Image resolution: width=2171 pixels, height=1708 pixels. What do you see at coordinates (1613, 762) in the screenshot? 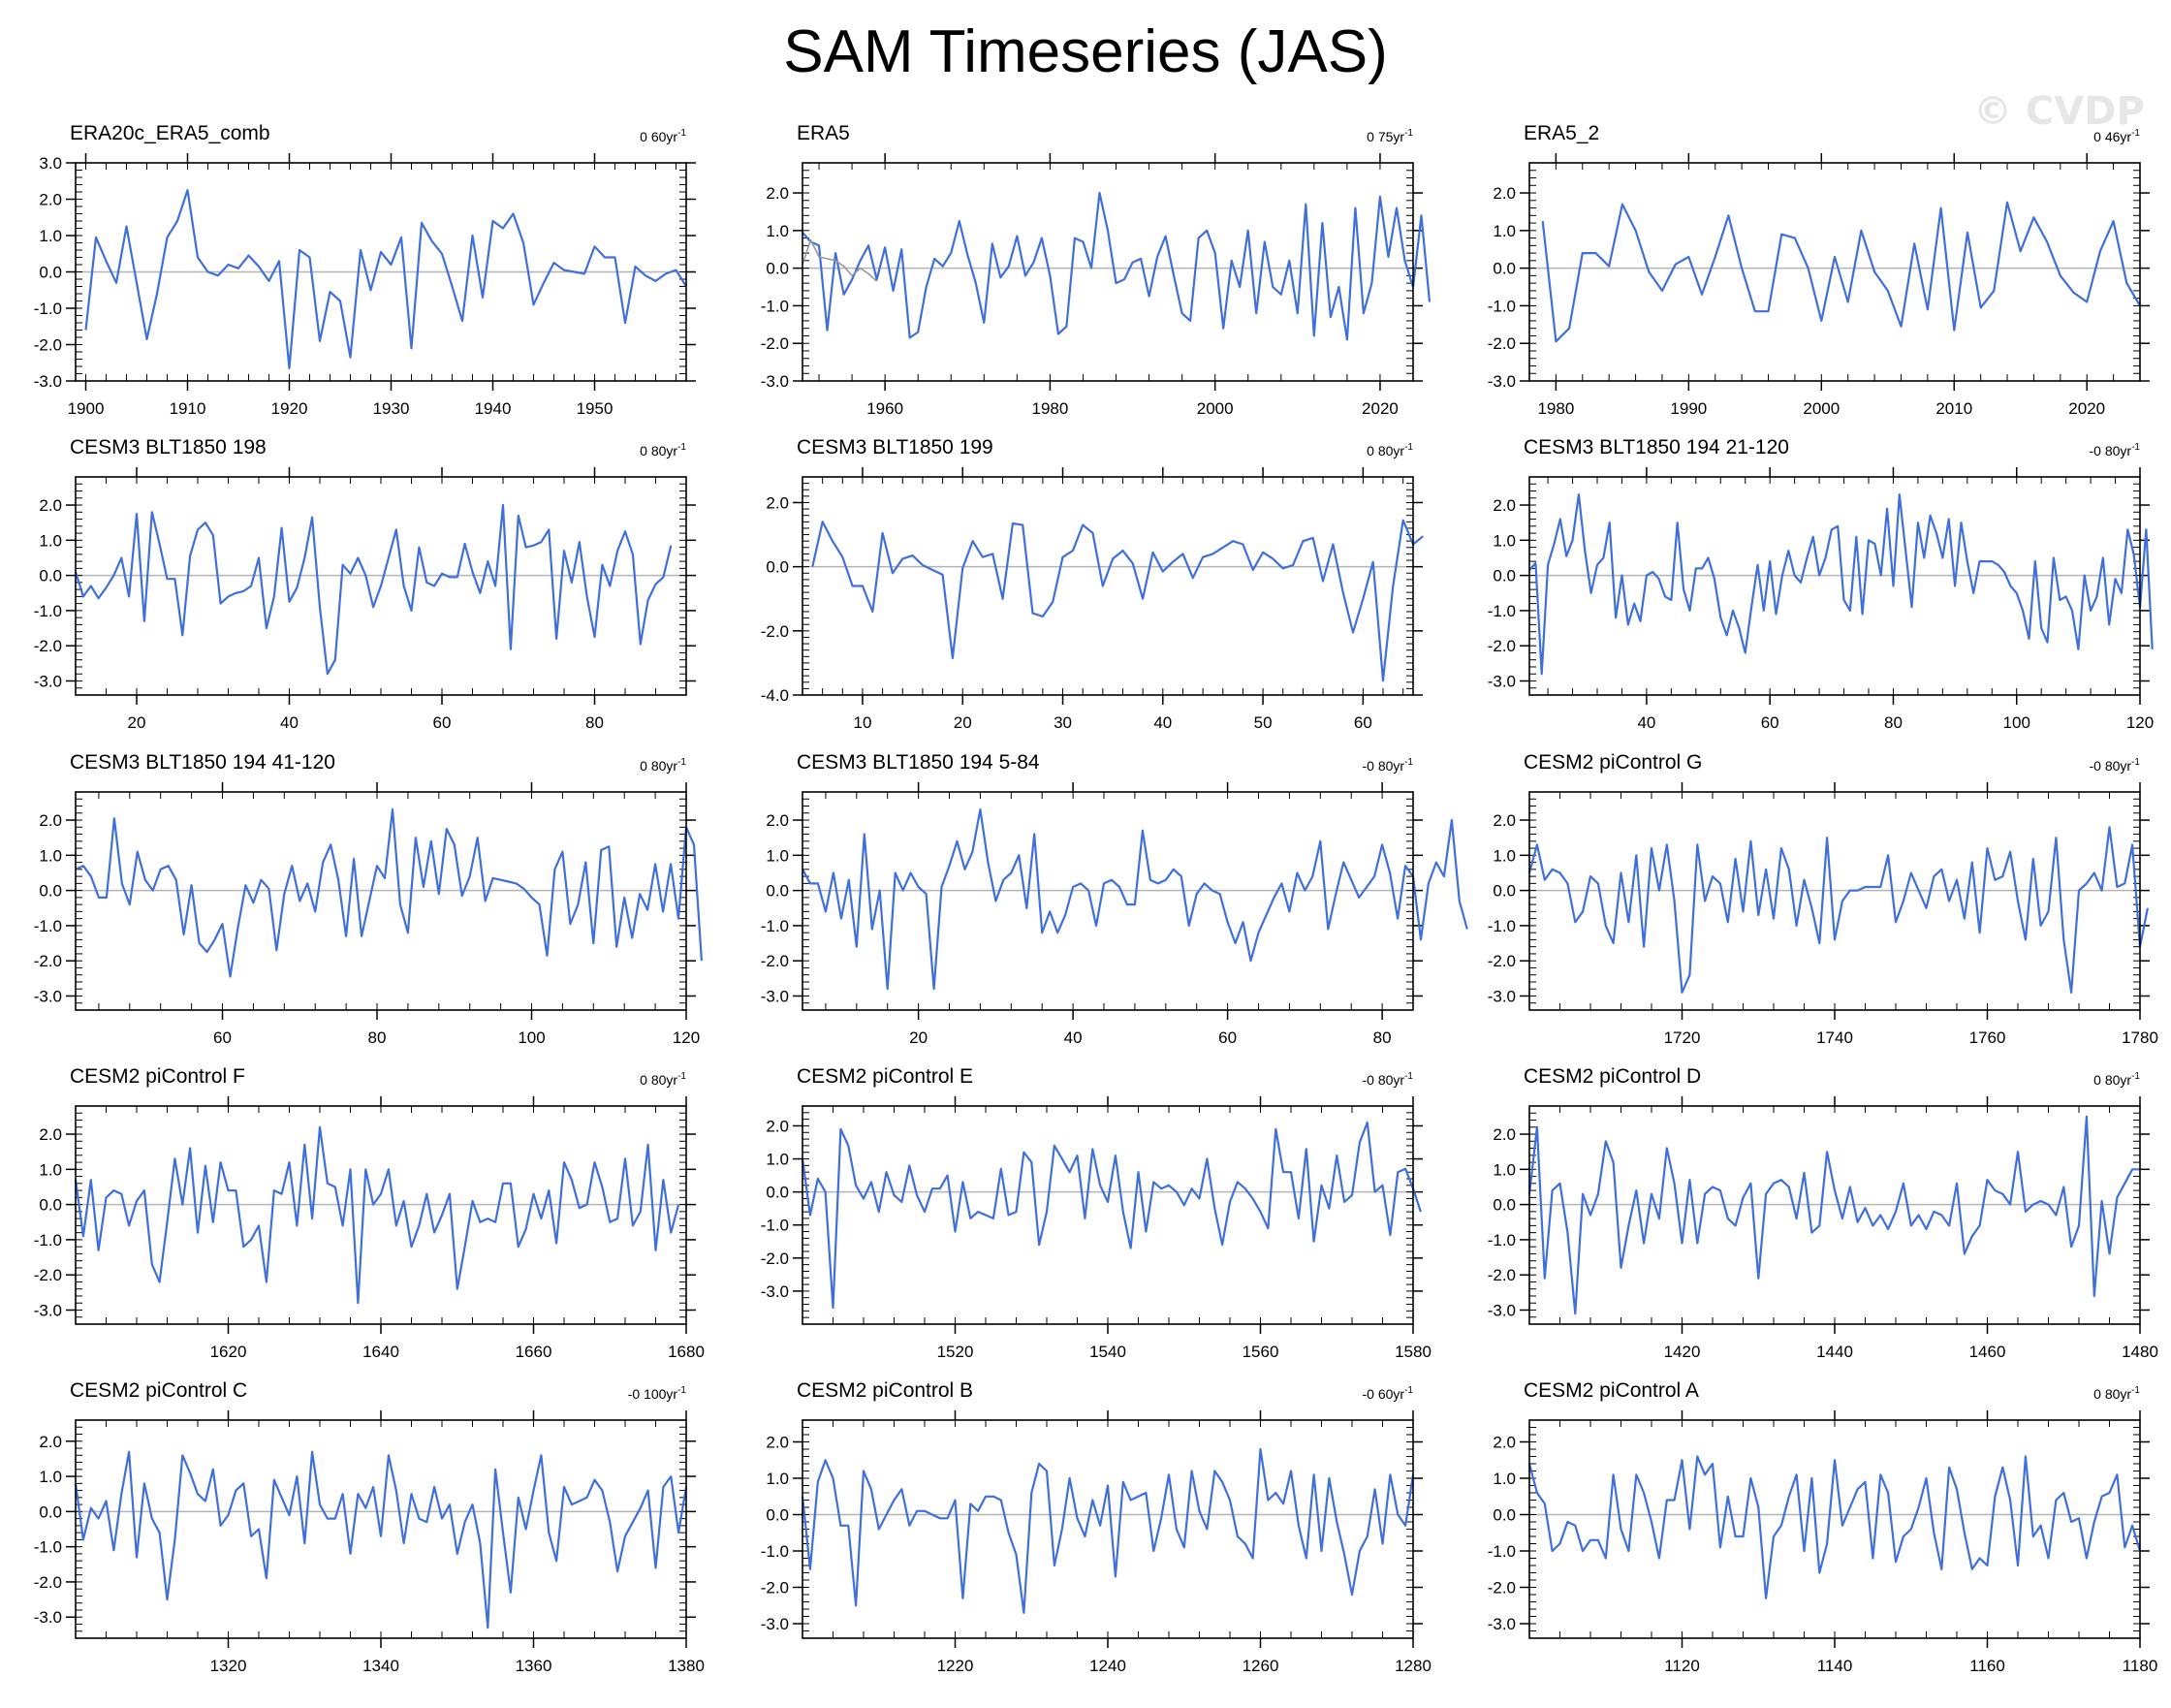
I see `panel-title: CESM2 piControl G` at bounding box center [1613, 762].